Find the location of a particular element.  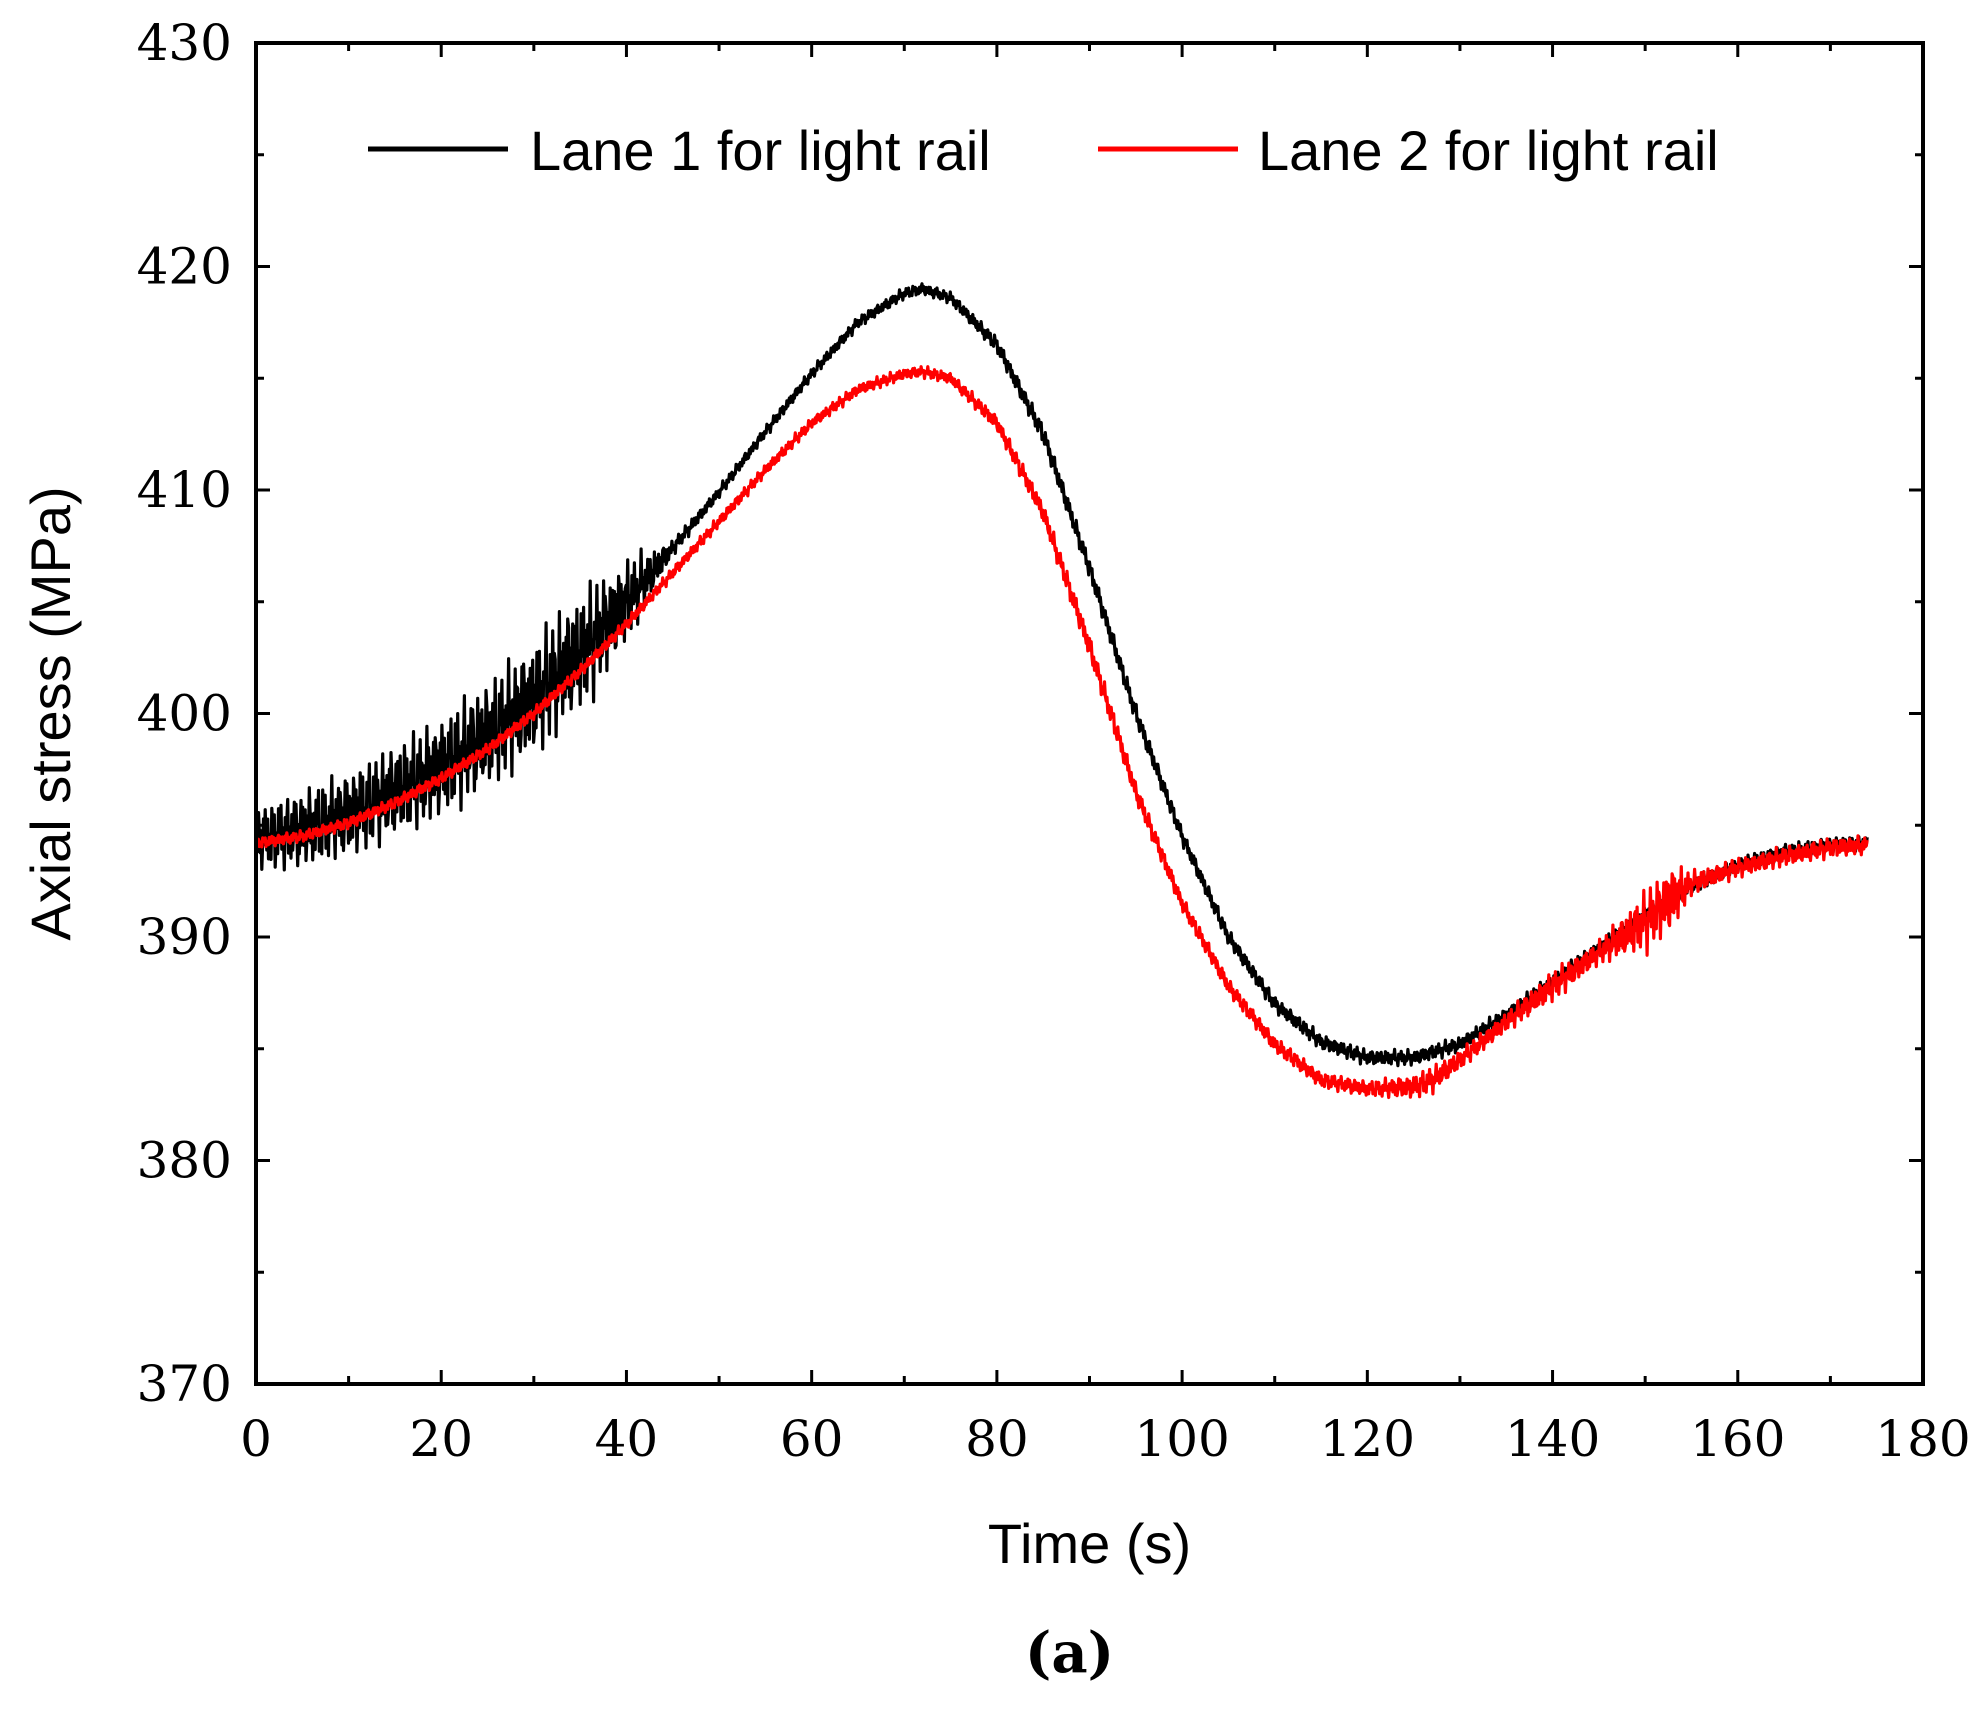

x-tick-label: 140 is located at coordinates (1552, 1439).